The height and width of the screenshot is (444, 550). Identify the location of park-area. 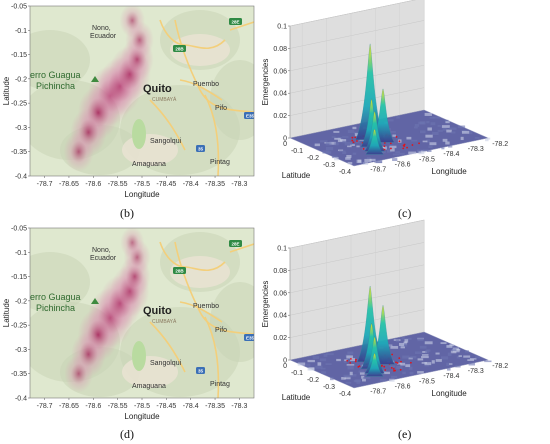
(139, 134).